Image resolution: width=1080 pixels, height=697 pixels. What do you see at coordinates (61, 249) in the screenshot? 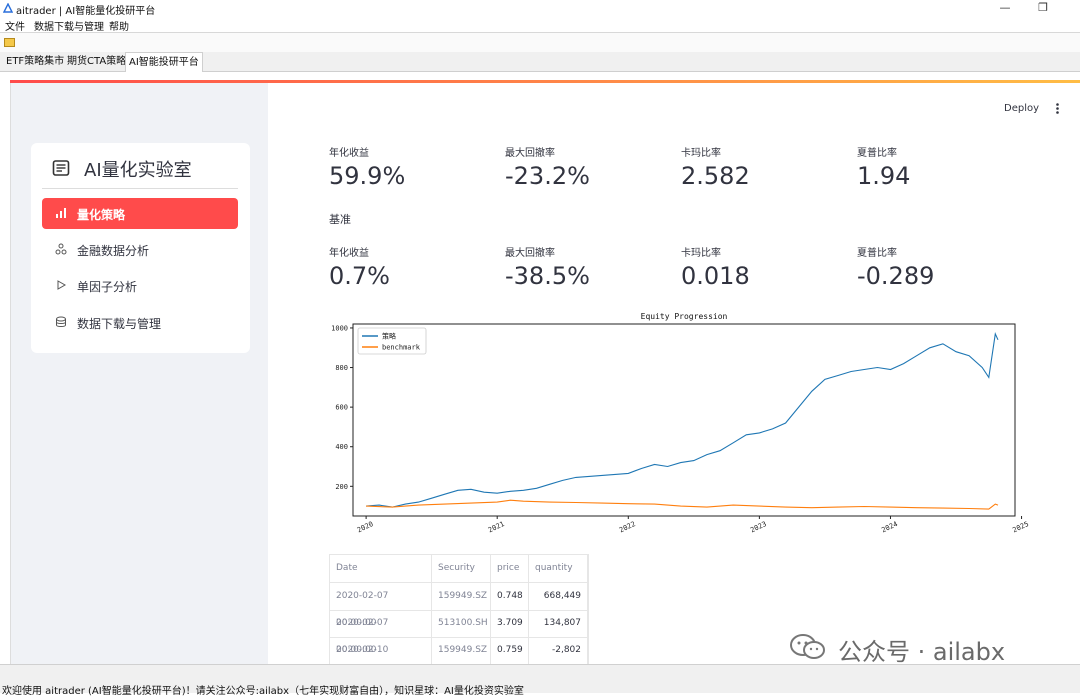
I see `network-icon` at bounding box center [61, 249].